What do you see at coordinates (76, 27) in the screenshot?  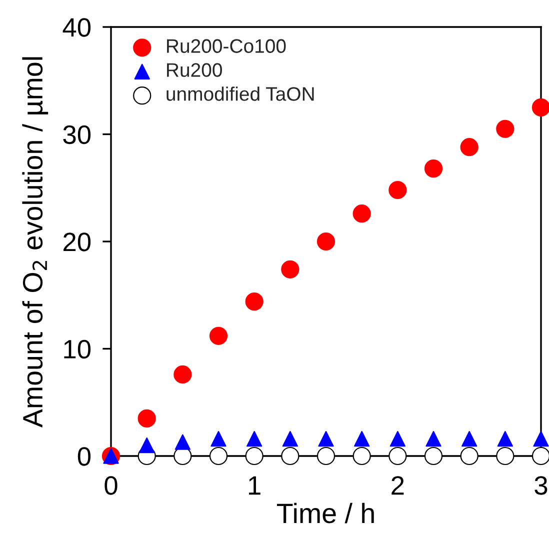 I see `y-tick-label: 40` at bounding box center [76, 27].